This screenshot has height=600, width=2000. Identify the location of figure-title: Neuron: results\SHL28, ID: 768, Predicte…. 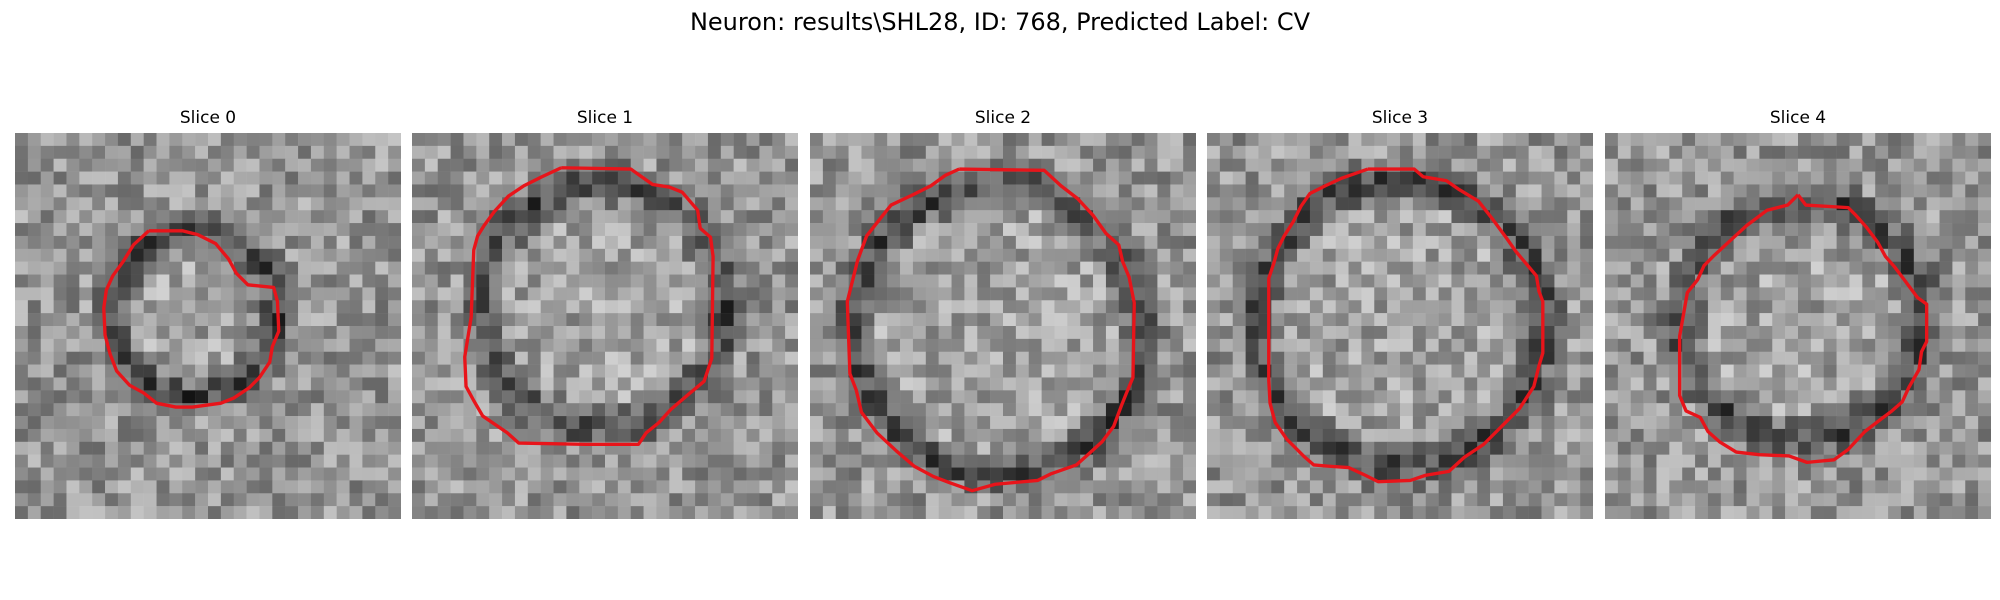
(1000, 22).